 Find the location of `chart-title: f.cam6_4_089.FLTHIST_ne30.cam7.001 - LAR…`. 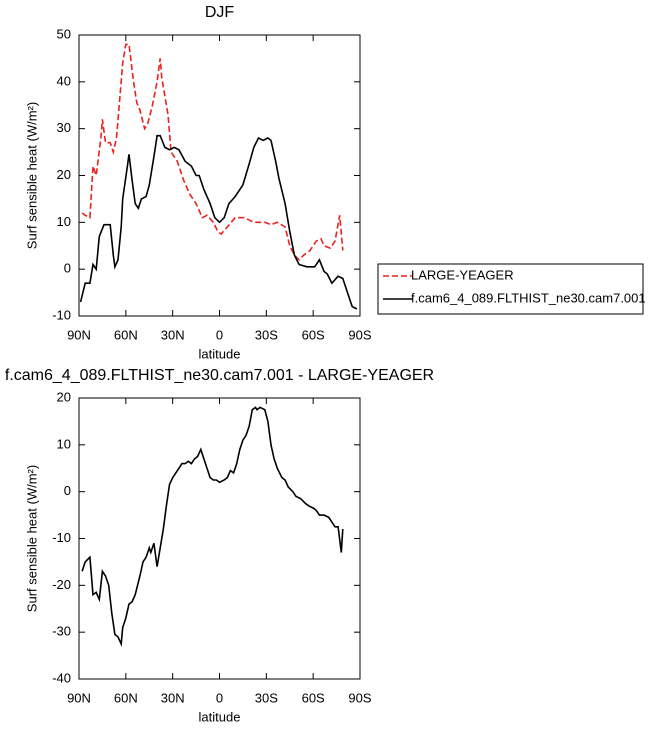

chart-title: f.cam6_4_089.FLTHIST_ne30.cam7.001 - LAR… is located at coordinates (219, 375).